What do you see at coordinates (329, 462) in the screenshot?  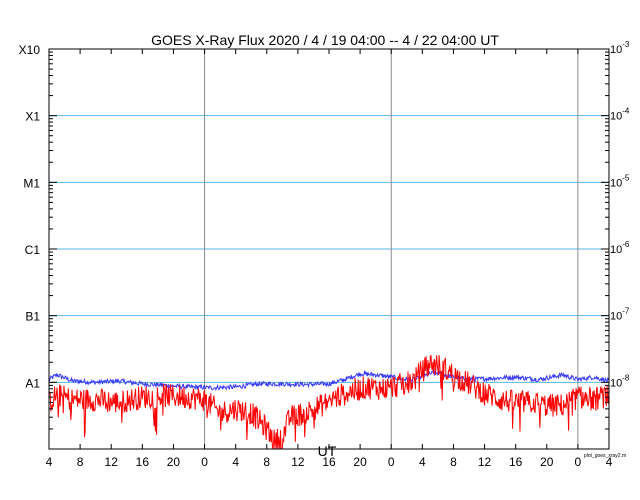 I see `x-tick-label-9: 16` at bounding box center [329, 462].